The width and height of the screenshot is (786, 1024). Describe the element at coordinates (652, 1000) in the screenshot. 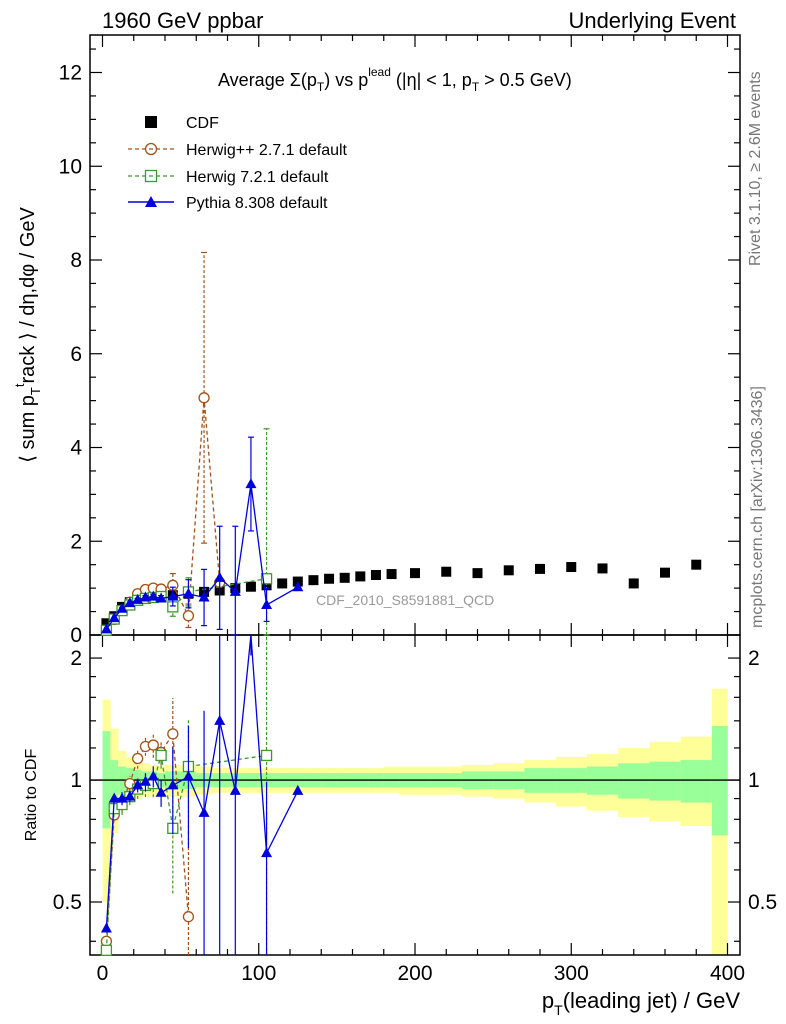

I see `xlabel-rest: (leading jet) / GeV` at that location.